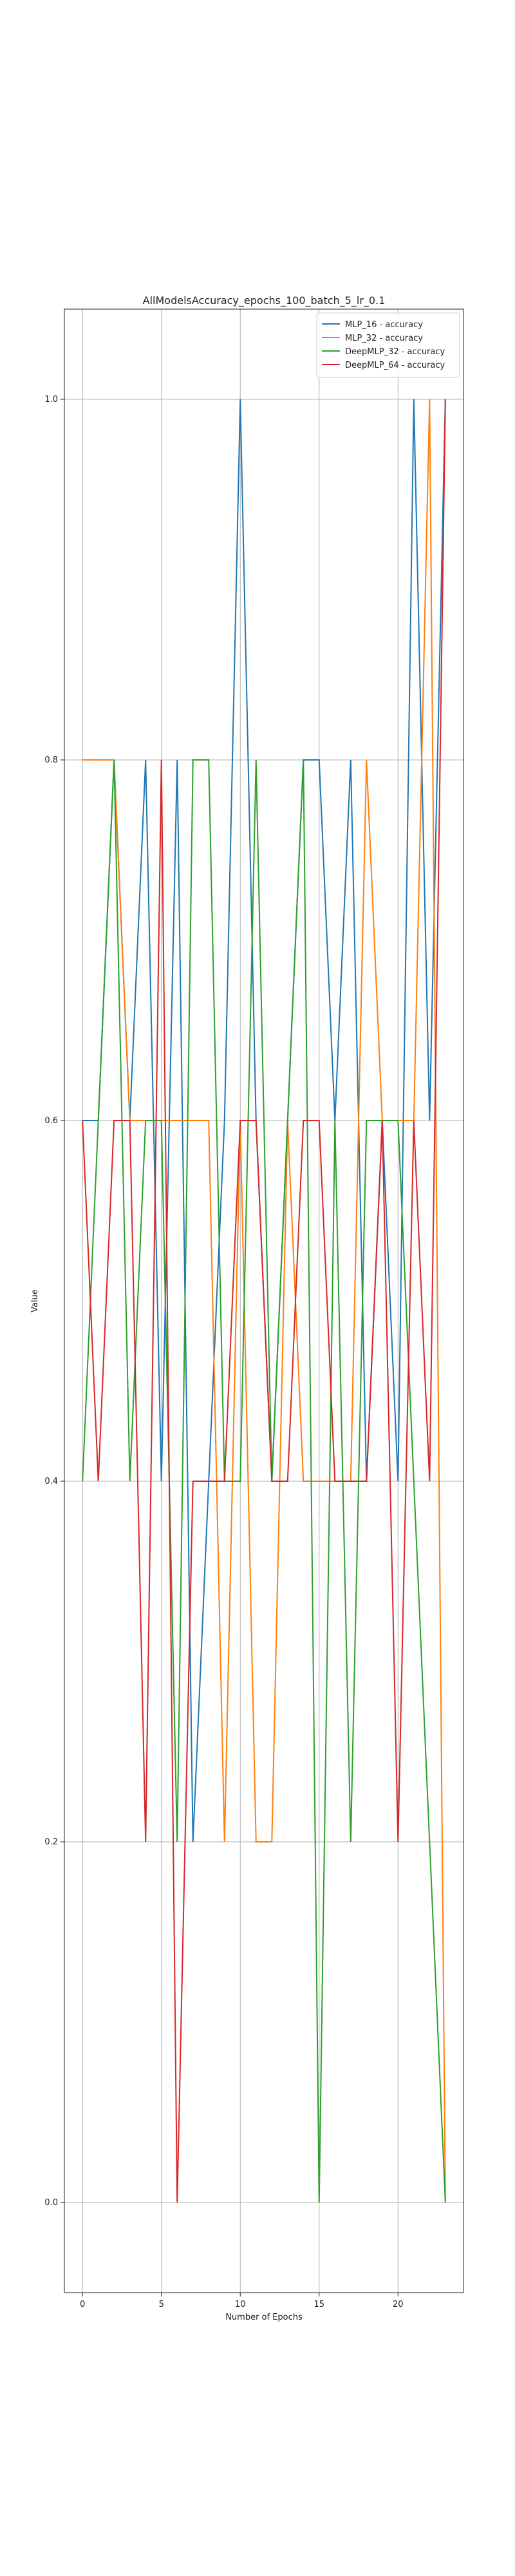  I want to click on legend-entry: MLP_16 - accuracy, so click(384, 325).